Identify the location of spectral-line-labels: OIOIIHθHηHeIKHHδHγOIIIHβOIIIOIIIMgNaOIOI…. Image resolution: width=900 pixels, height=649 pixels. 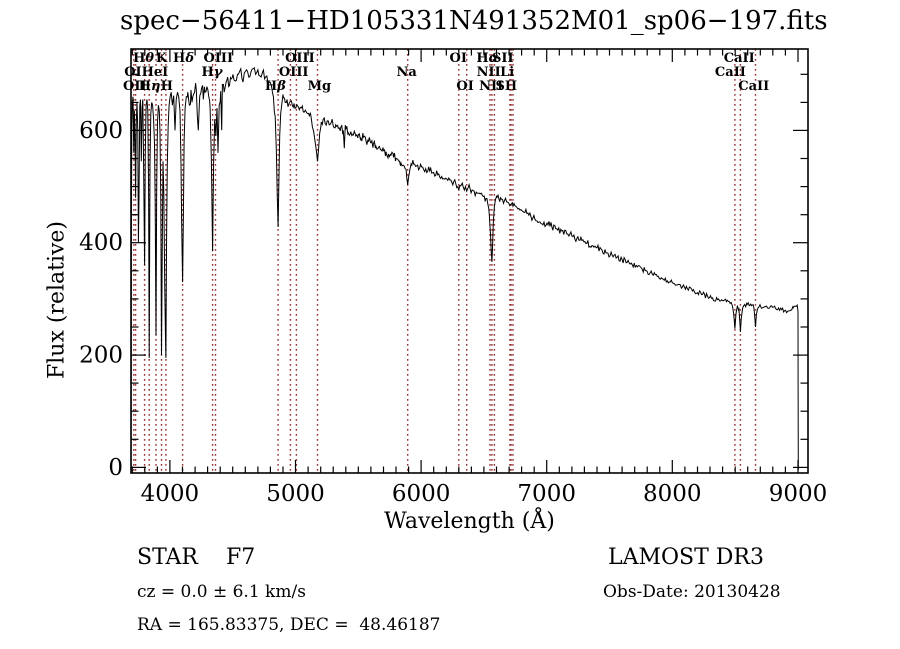
(446, 72).